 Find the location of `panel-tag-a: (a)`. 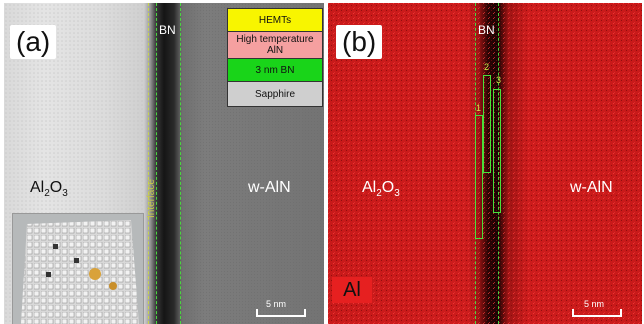

panel-tag-a: (a) is located at coordinates (33, 42).